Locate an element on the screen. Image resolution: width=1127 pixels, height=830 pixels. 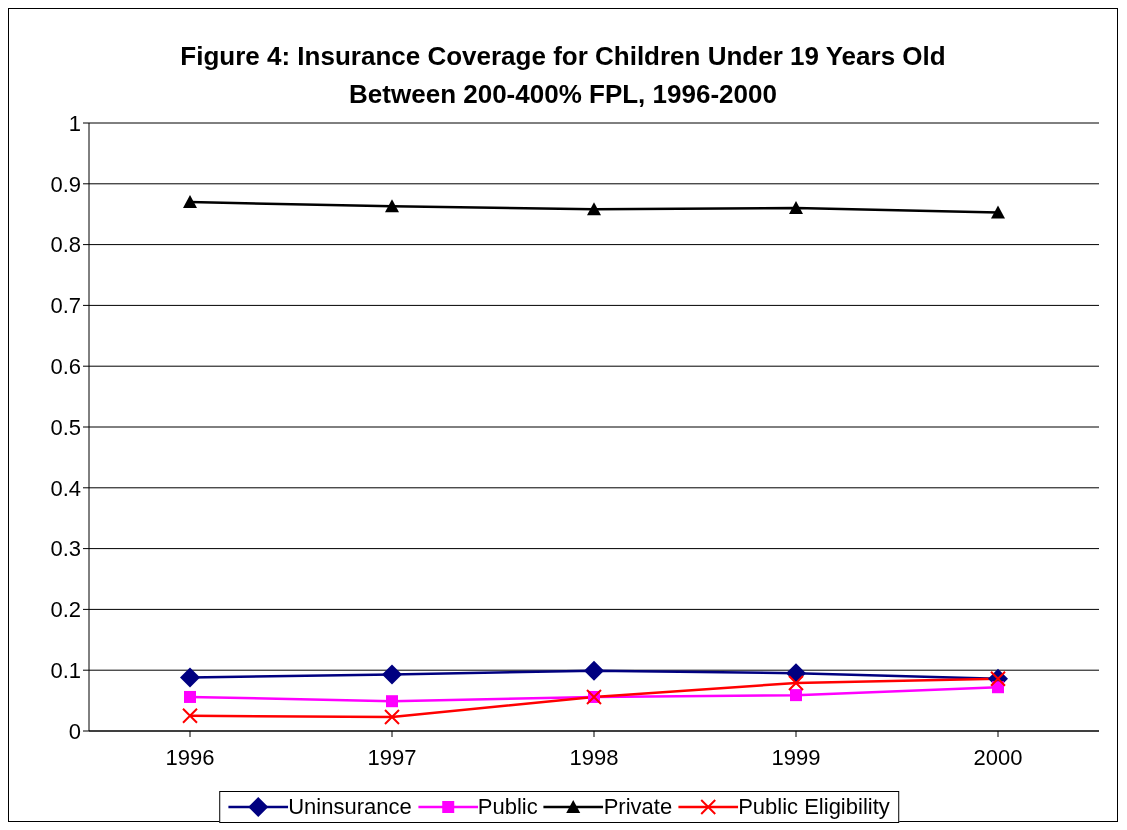
y-tick-label: 0.1 is located at coordinates (65, 671).